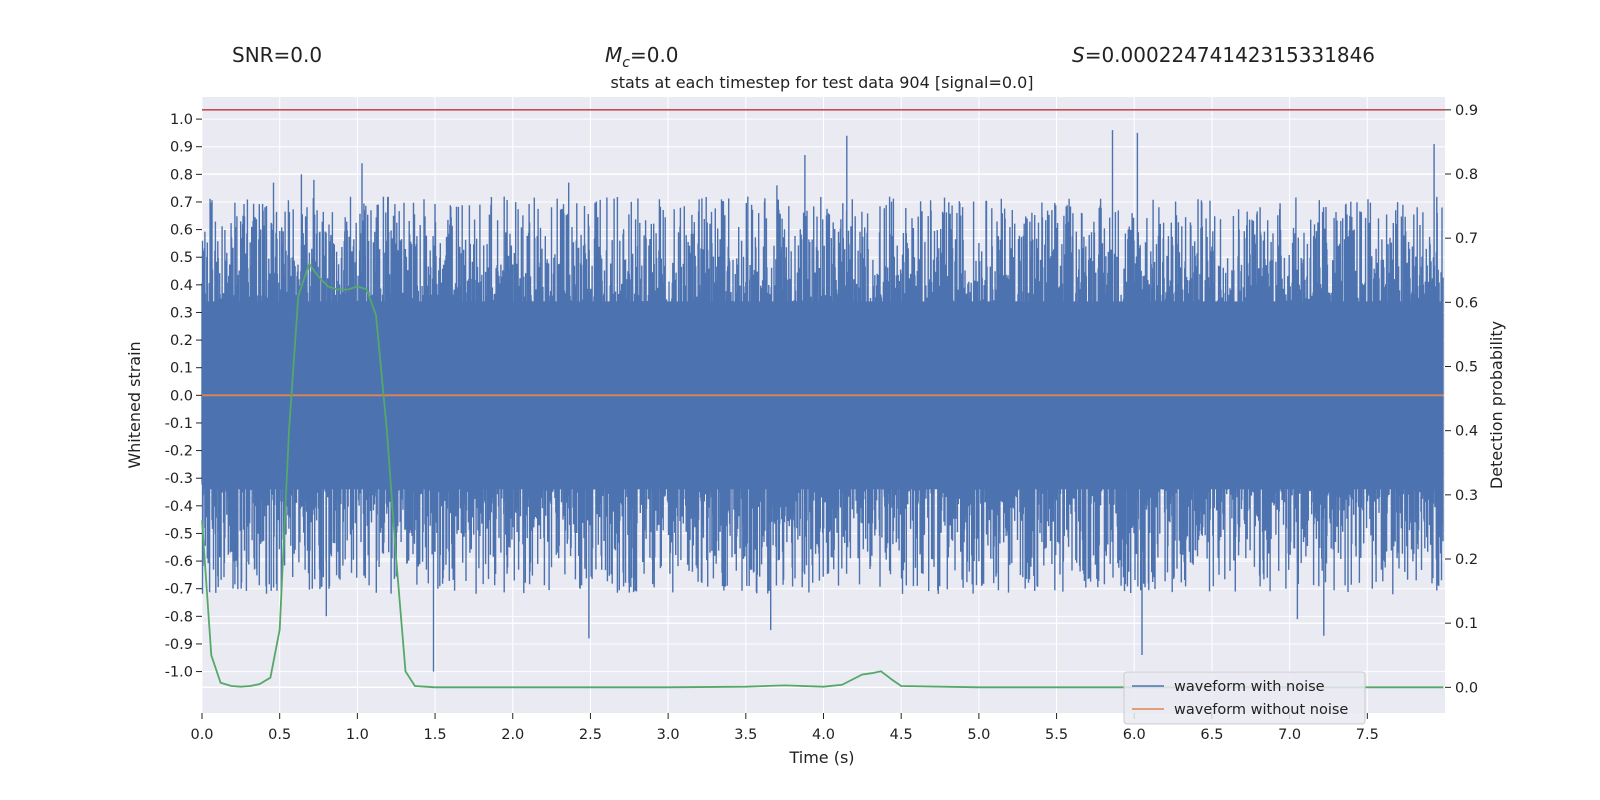 Image resolution: width=1600 pixels, height=800 pixels. Describe the element at coordinates (201, 735) in the screenshot. I see `x-tick-label: 0.0` at that location.